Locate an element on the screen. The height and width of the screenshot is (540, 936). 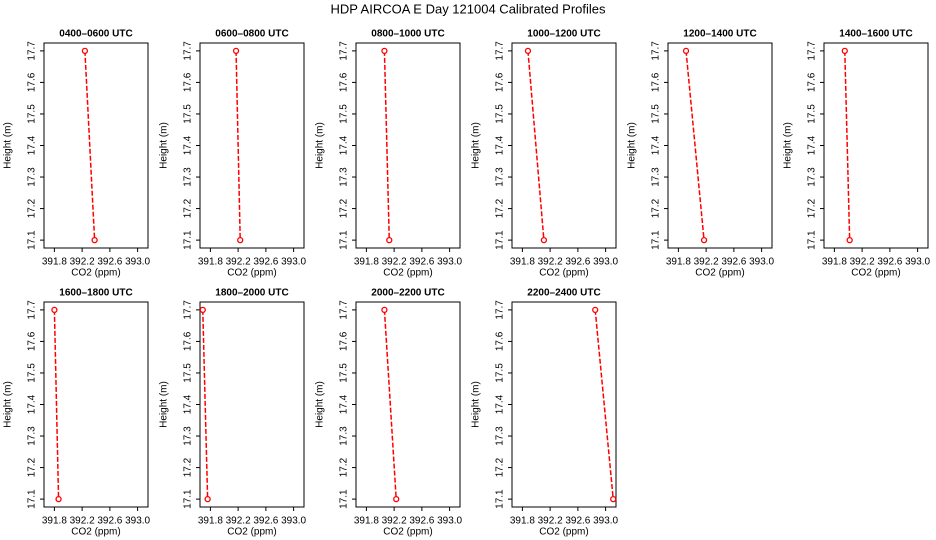
panel-title: 1000–1200 UTC is located at coordinates (563, 34).